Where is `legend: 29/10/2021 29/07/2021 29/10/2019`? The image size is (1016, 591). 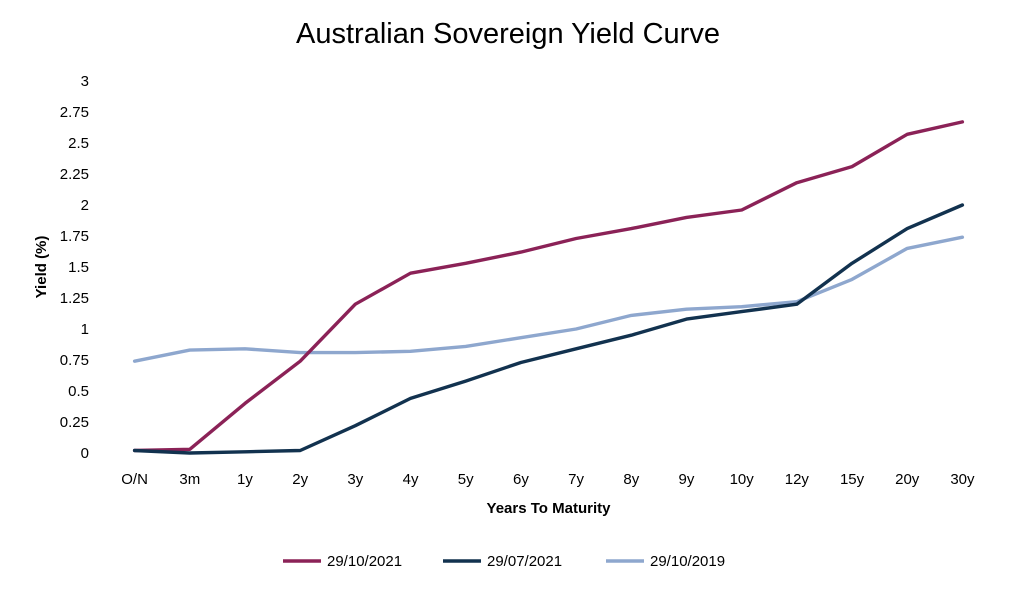
legend: 29/10/2021 29/07/2021 29/10/2019 is located at coordinates (504, 561).